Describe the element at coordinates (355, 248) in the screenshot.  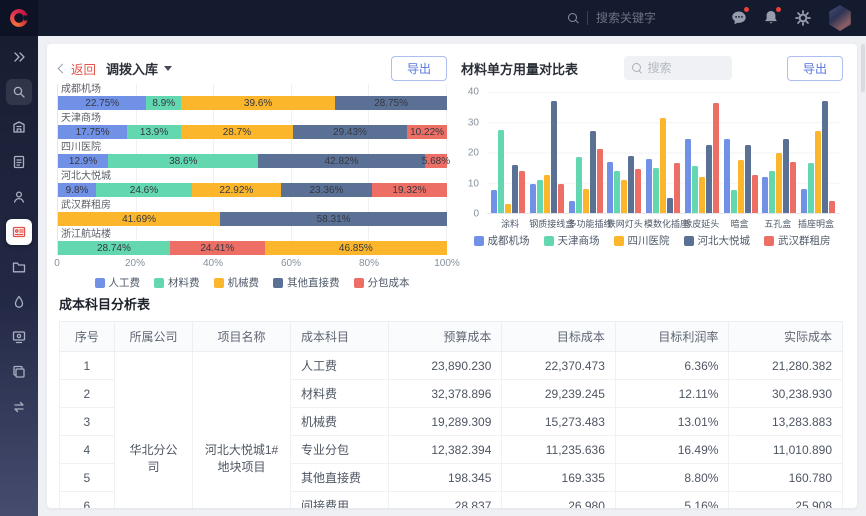
I see `stacked-bar-segment: 46.85%` at that location.